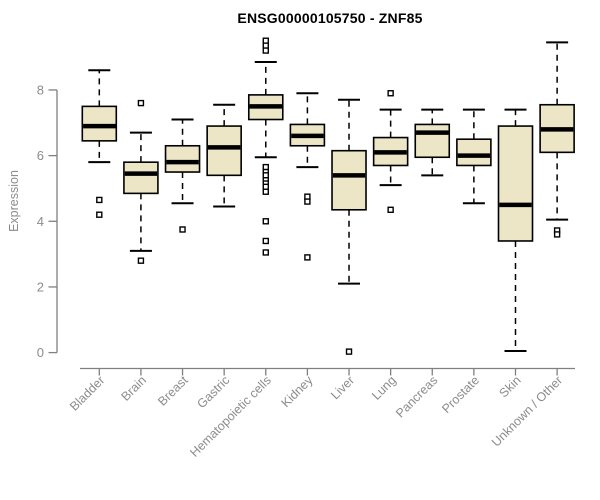  What do you see at coordinates (510, 386) in the screenshot?
I see `x-category-label: Skin` at bounding box center [510, 386].